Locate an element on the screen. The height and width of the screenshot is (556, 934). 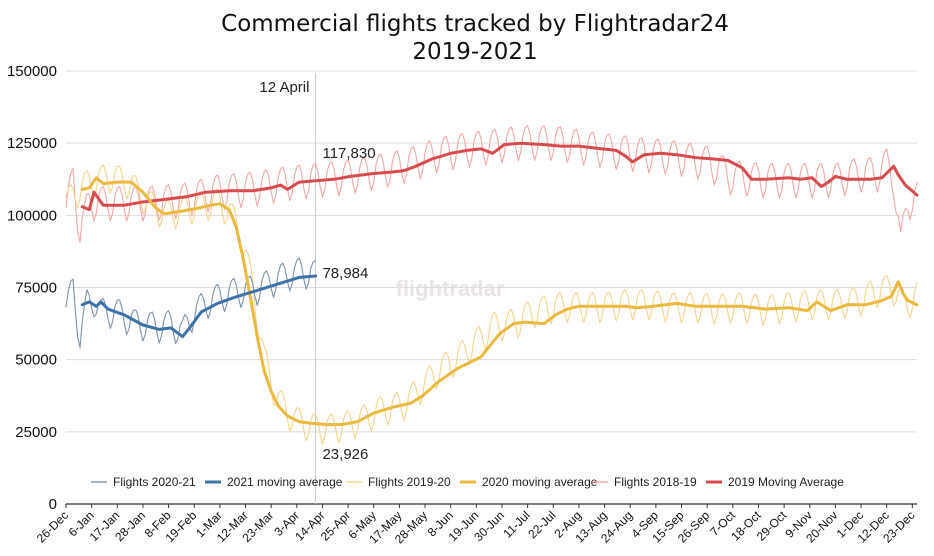
x-tick-label: 11-Jul is located at coordinates (516, 524).